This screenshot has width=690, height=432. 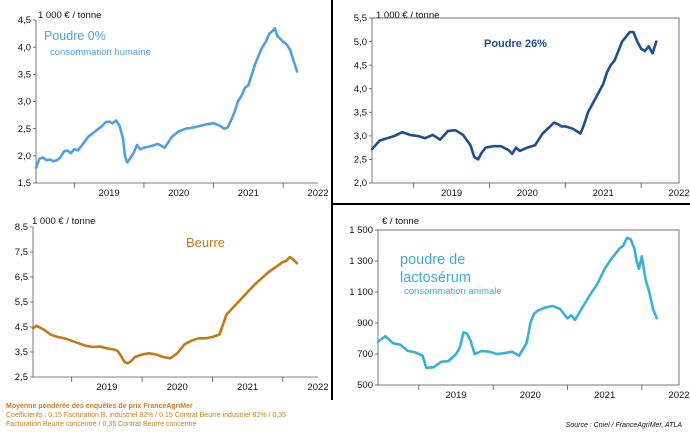 What do you see at coordinates (361, 230) in the screenshot?
I see `y-tick-label: 1 500` at bounding box center [361, 230].